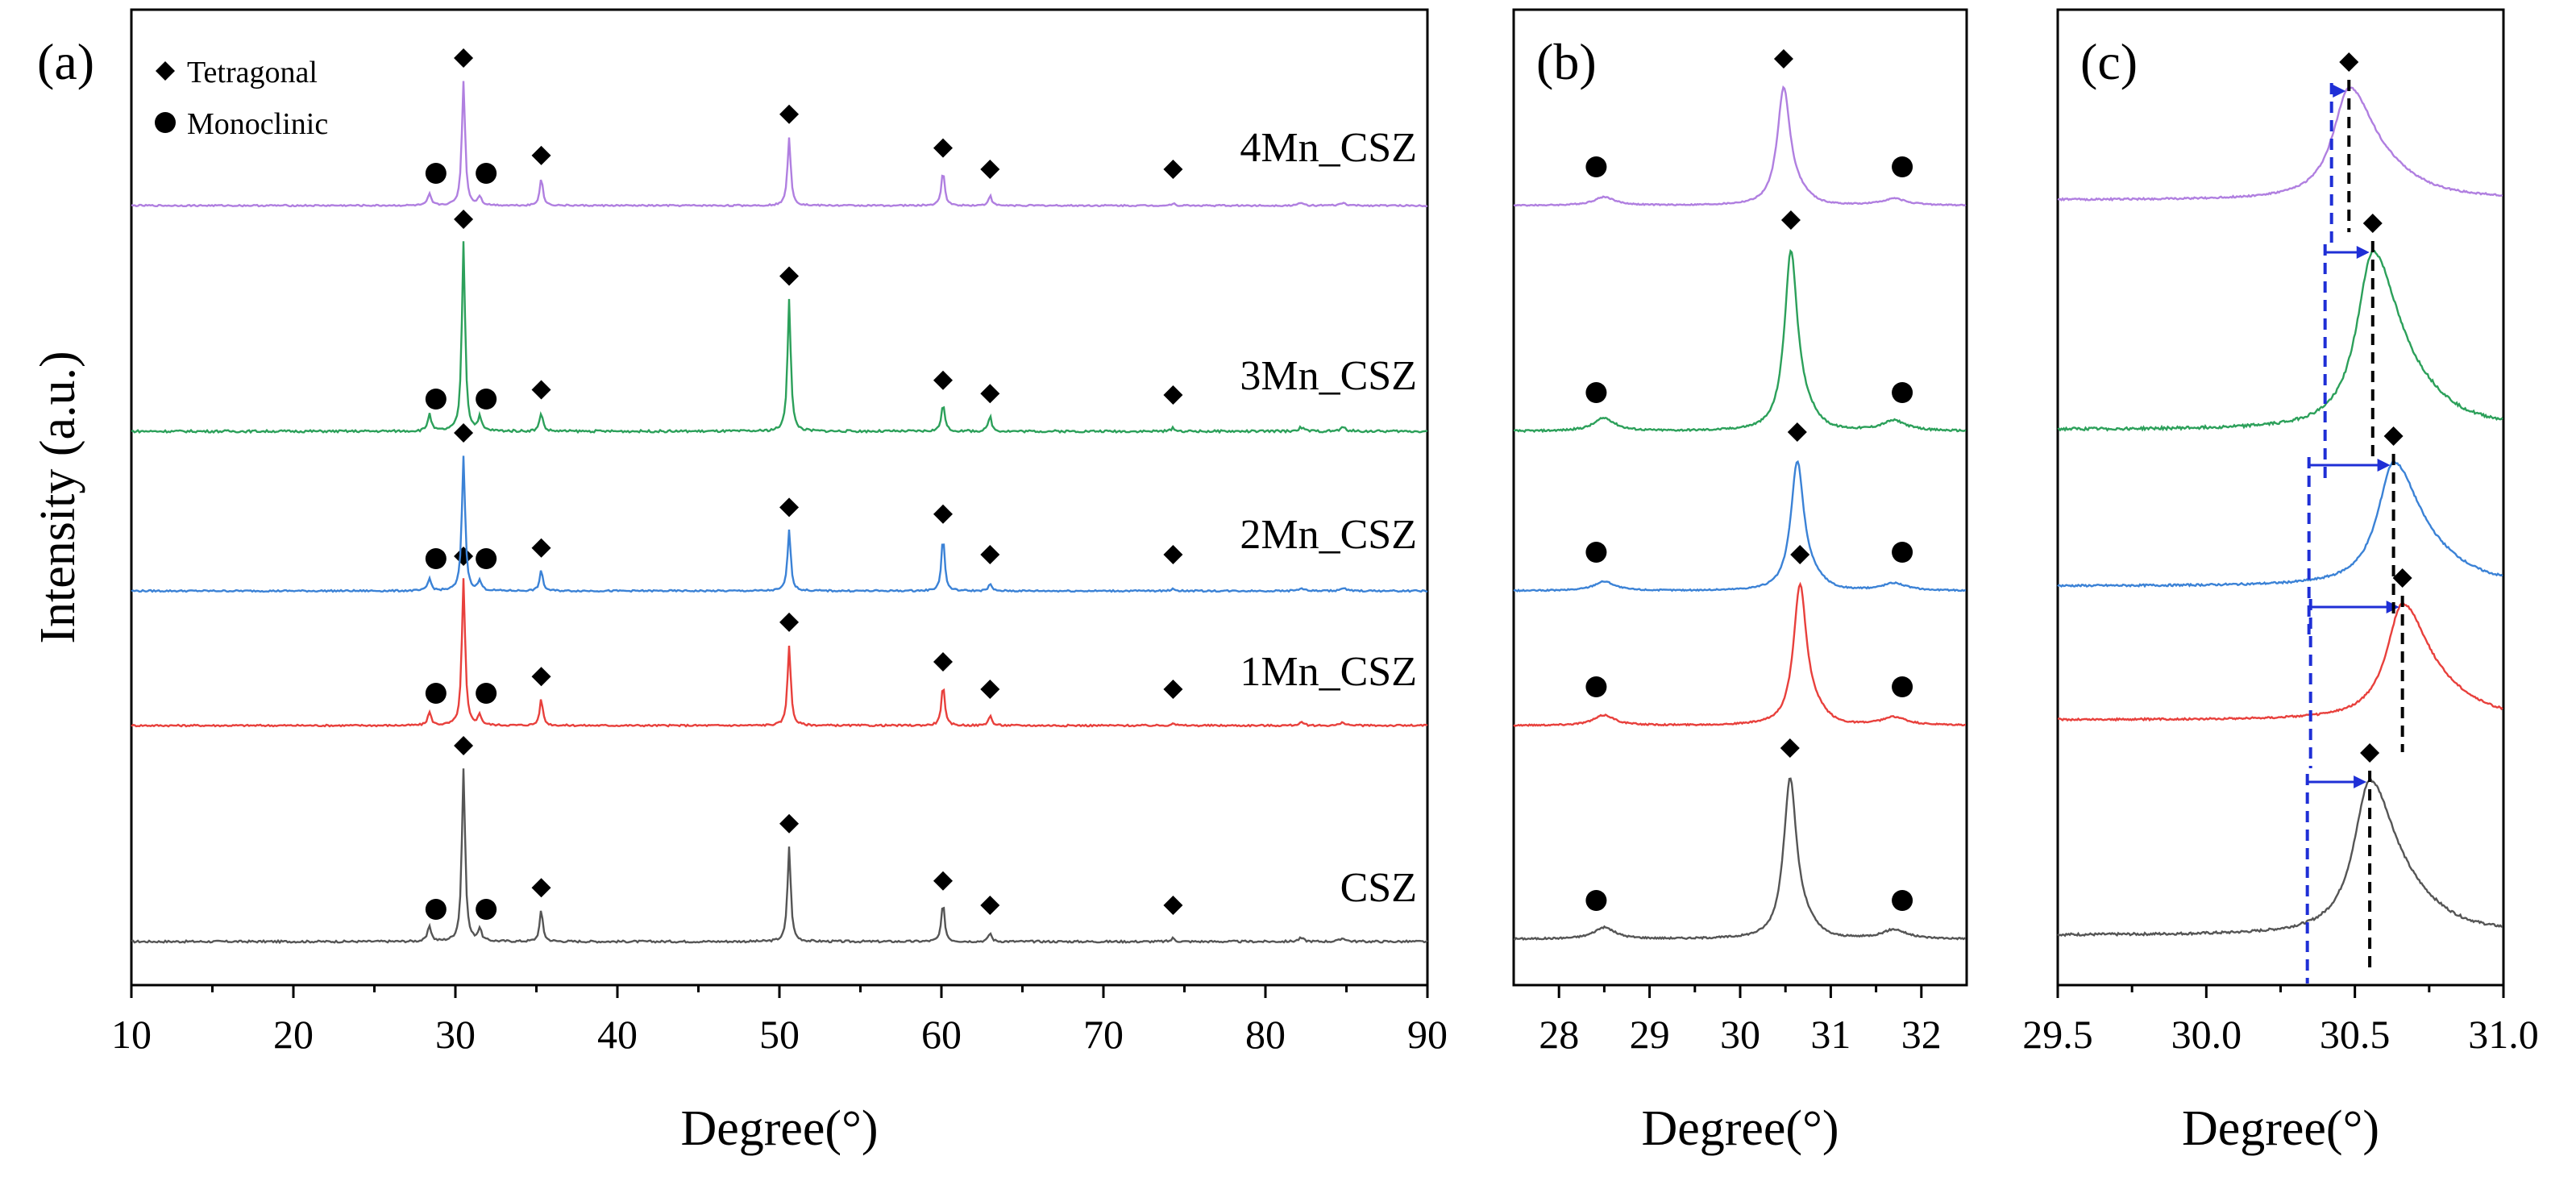  Describe the element at coordinates (617, 1034) in the screenshot. I see `panel-a-tick-label: 40` at that location.